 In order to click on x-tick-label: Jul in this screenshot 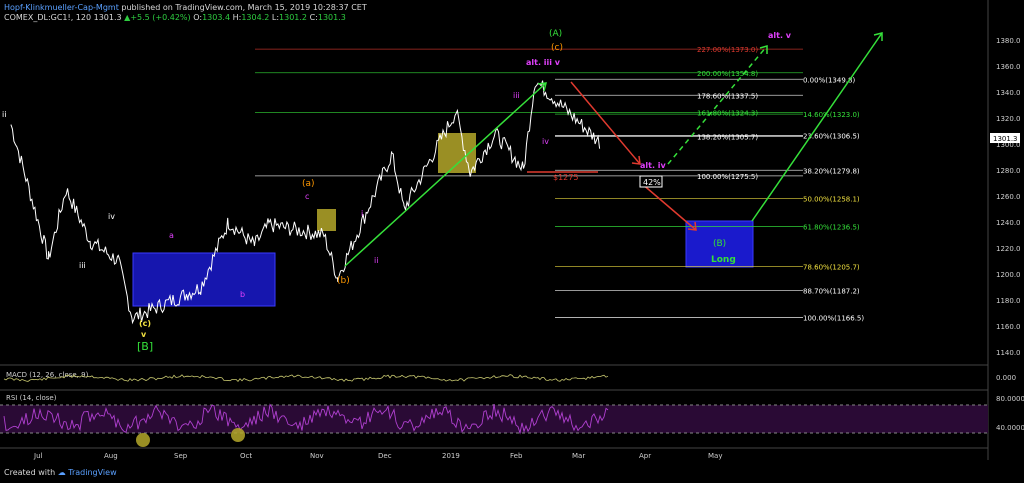, I will do `click(38, 456)`.